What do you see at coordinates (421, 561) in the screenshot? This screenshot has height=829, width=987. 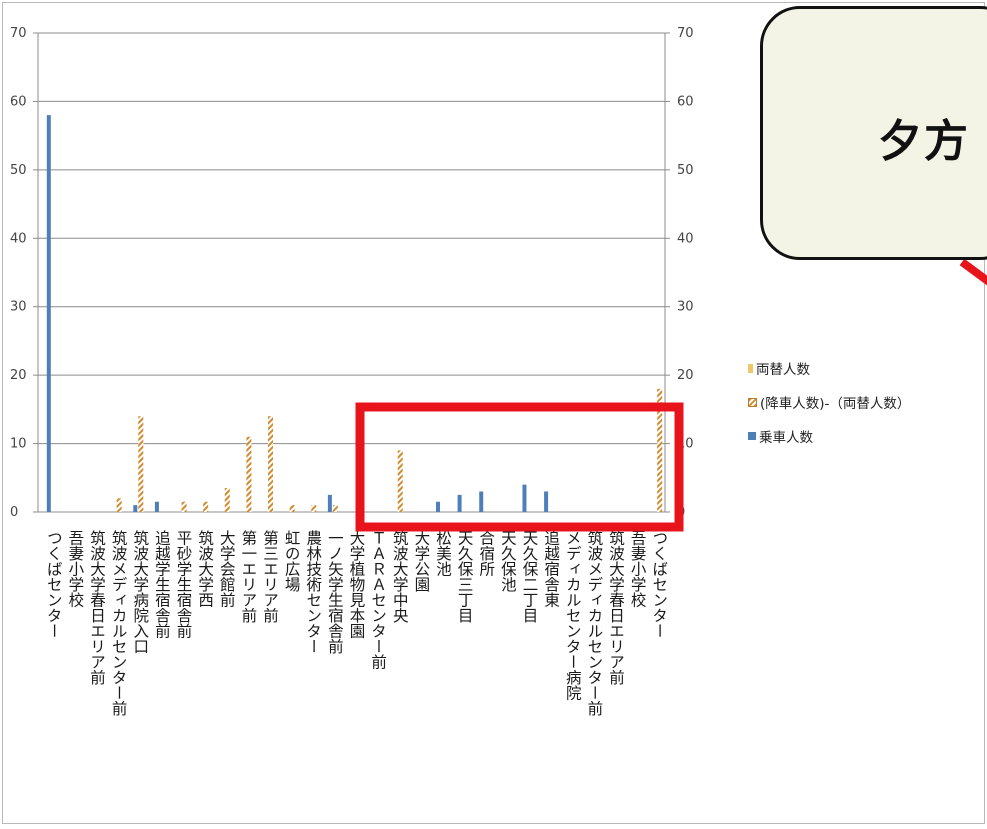 I see `x-category-label: 大学公園` at bounding box center [421, 561].